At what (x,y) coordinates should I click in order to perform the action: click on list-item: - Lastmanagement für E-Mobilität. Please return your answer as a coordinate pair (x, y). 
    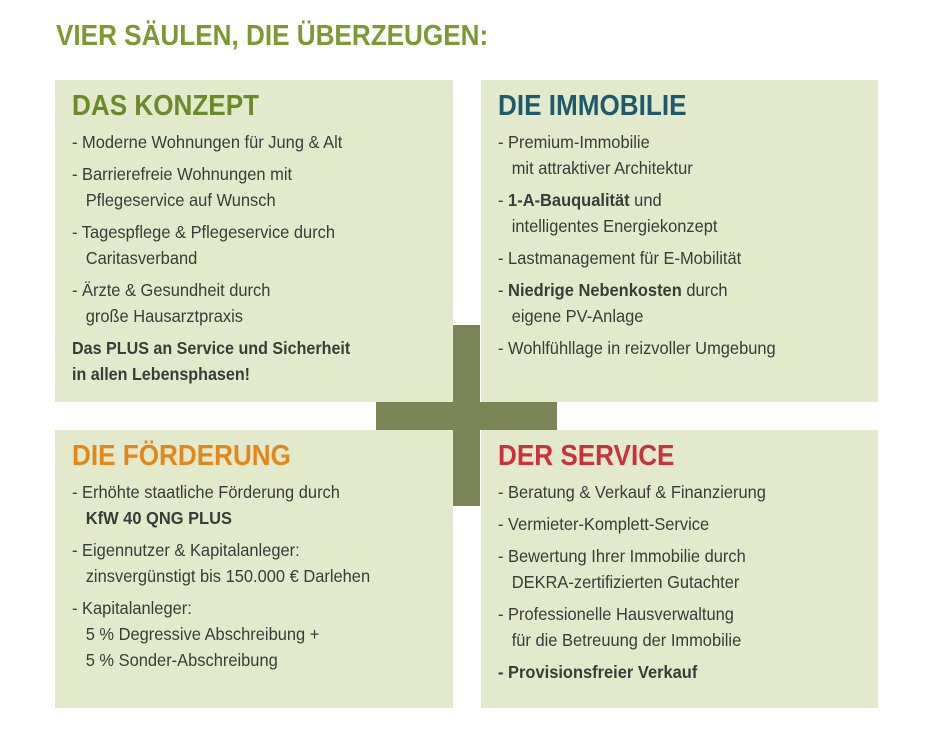
    Looking at the image, I should click on (676, 258).